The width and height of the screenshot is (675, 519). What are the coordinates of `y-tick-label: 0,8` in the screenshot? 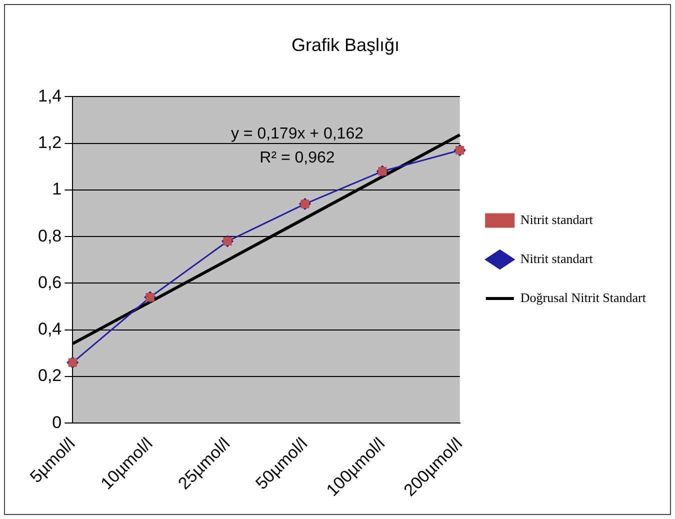 It's located at (50, 236).